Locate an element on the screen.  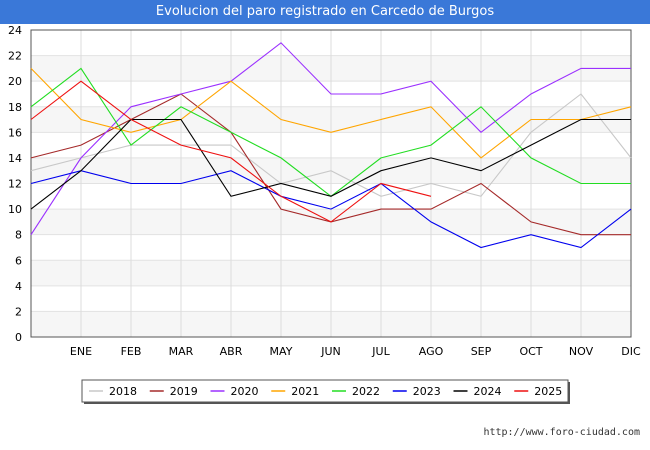
legend-label-2020: 2020 is located at coordinates (245, 391).